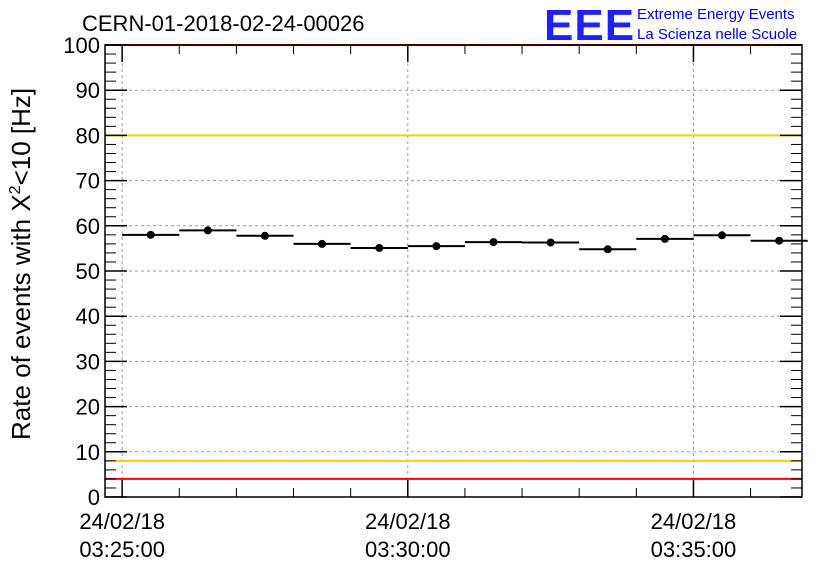 This screenshot has width=836, height=572. What do you see at coordinates (88, 361) in the screenshot?
I see `y-tick-label: 30` at bounding box center [88, 361].